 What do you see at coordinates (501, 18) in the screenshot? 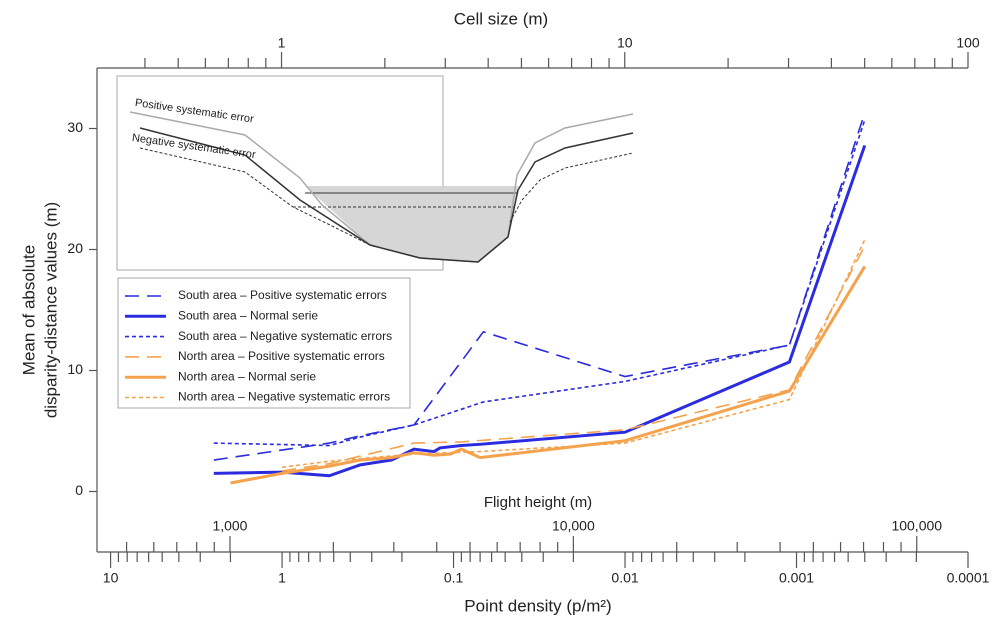
I see `x2-axis-title: Cell size (m)` at bounding box center [501, 18].